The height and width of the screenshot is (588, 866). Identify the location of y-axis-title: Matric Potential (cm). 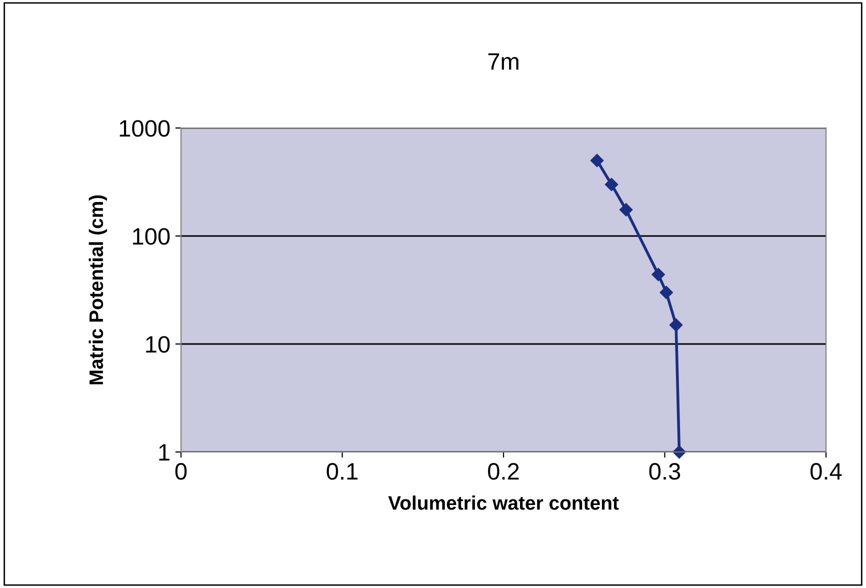
(97, 289).